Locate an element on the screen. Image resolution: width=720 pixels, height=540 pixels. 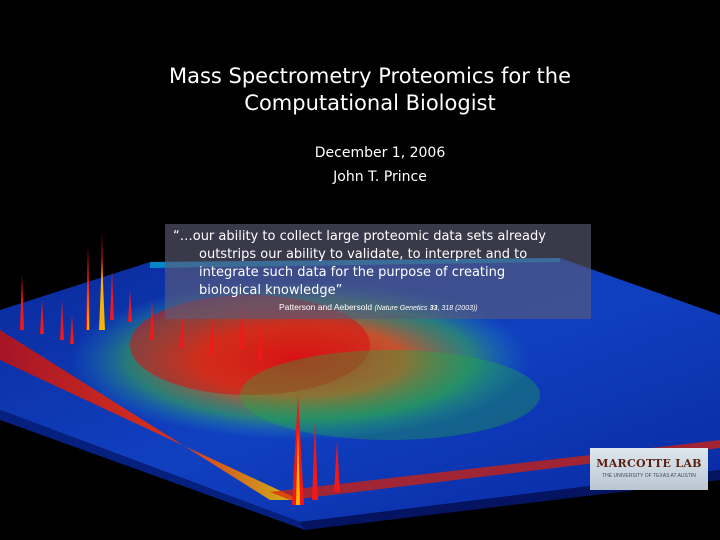
logo-title: MARCOTTE LAB is located at coordinates (649, 463).